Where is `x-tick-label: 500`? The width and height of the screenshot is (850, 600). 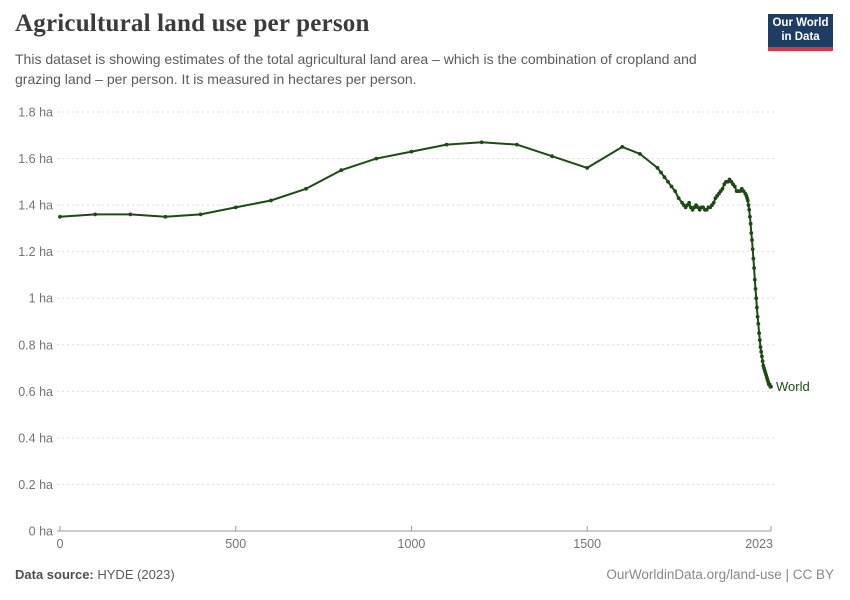 x-tick-label: 500 is located at coordinates (235, 544).